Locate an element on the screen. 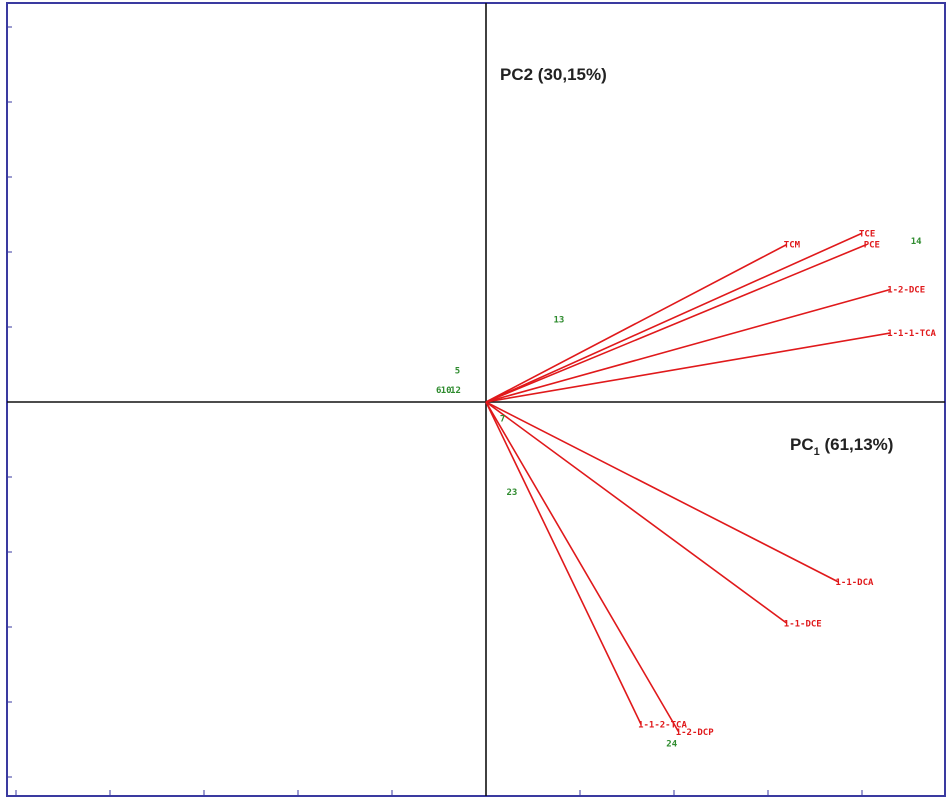  loading-vector: TCE is located at coordinates (680, 316).